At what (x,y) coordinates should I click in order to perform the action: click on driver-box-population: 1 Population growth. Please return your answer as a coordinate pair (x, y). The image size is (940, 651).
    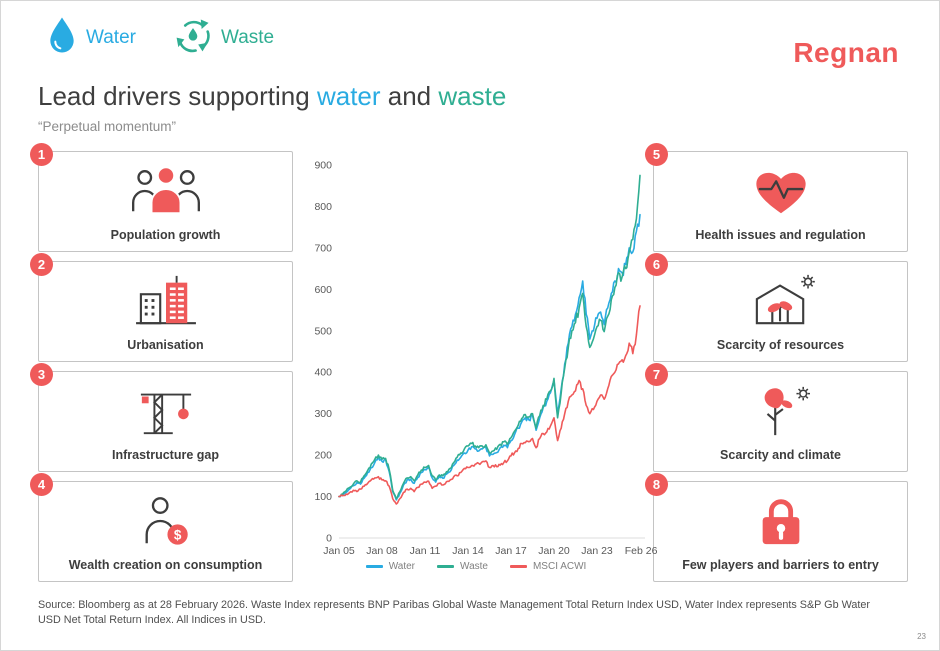
    Looking at the image, I should click on (161, 197).